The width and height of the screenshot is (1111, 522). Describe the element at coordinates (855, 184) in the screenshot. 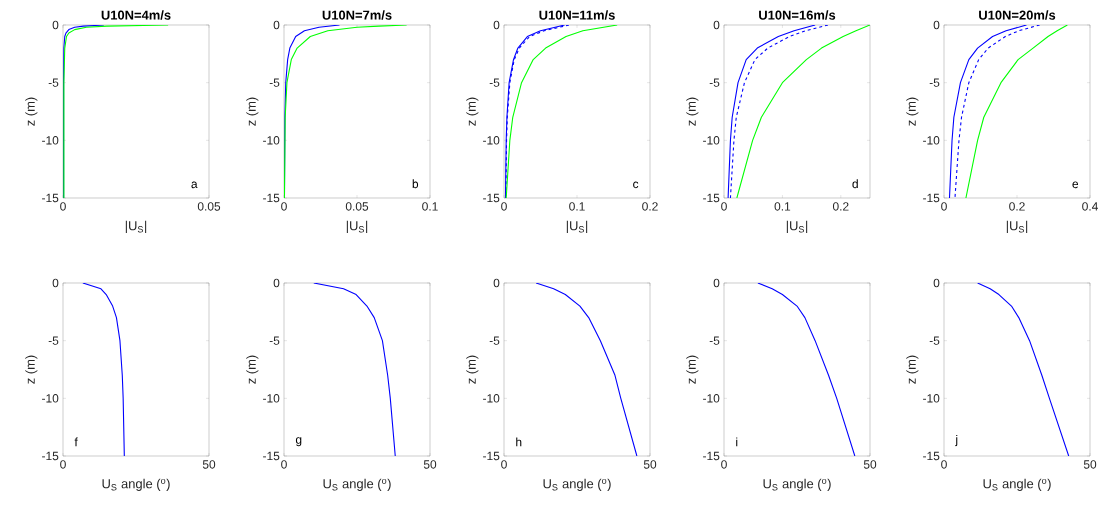

I see `annotation: d` at that location.